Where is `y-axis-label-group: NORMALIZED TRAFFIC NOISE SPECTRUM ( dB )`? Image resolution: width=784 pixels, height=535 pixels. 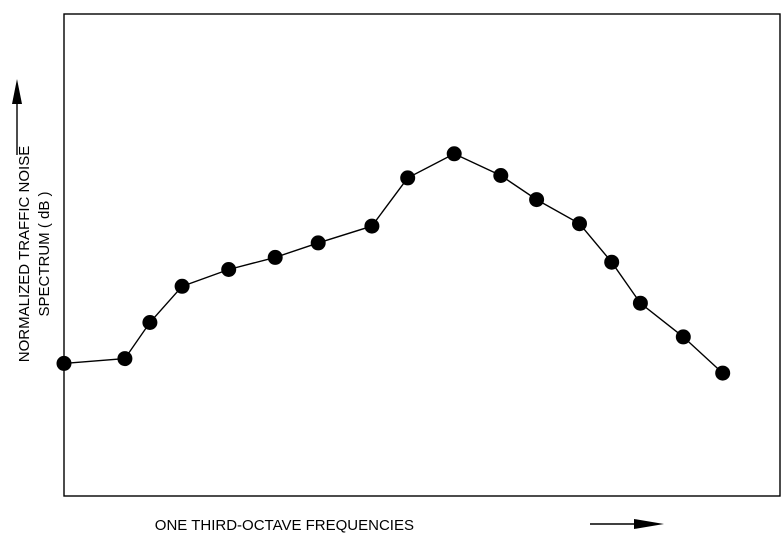
y-axis-label-group: NORMALIZED TRAFFIC NOISE SPECTRUM ( dB ) is located at coordinates (34, 254).